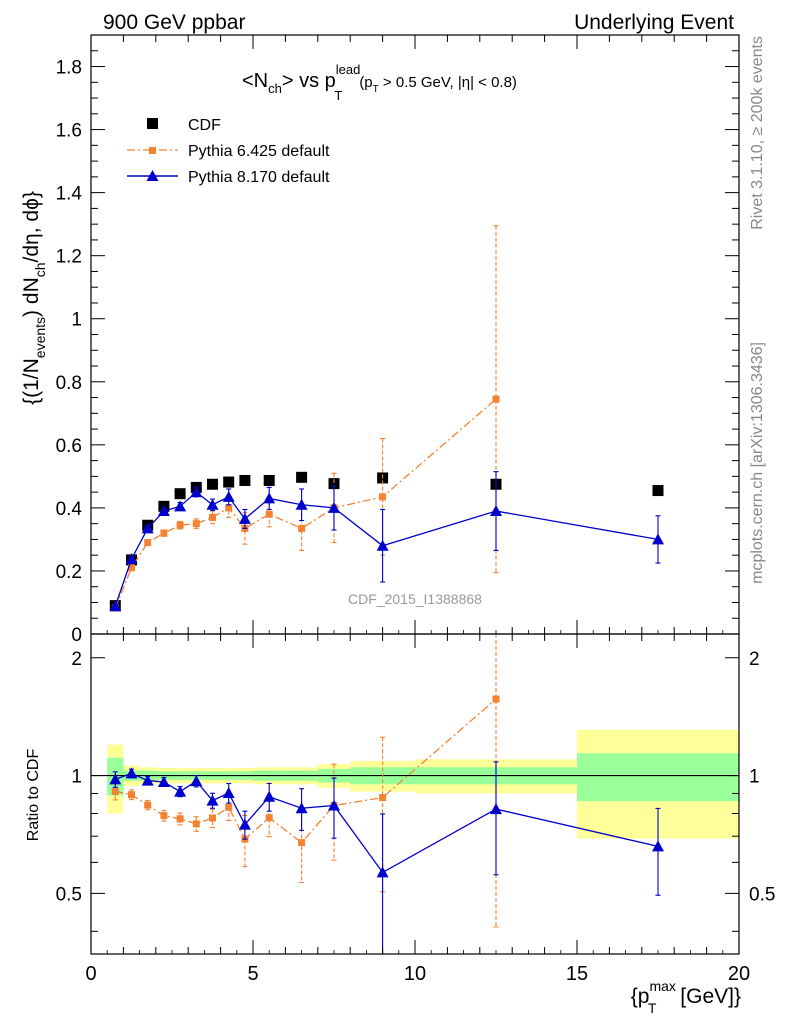 The image size is (786, 1024). What do you see at coordinates (69, 446) in the screenshot?
I see `main-y-tick-label: 0.6` at bounding box center [69, 446].